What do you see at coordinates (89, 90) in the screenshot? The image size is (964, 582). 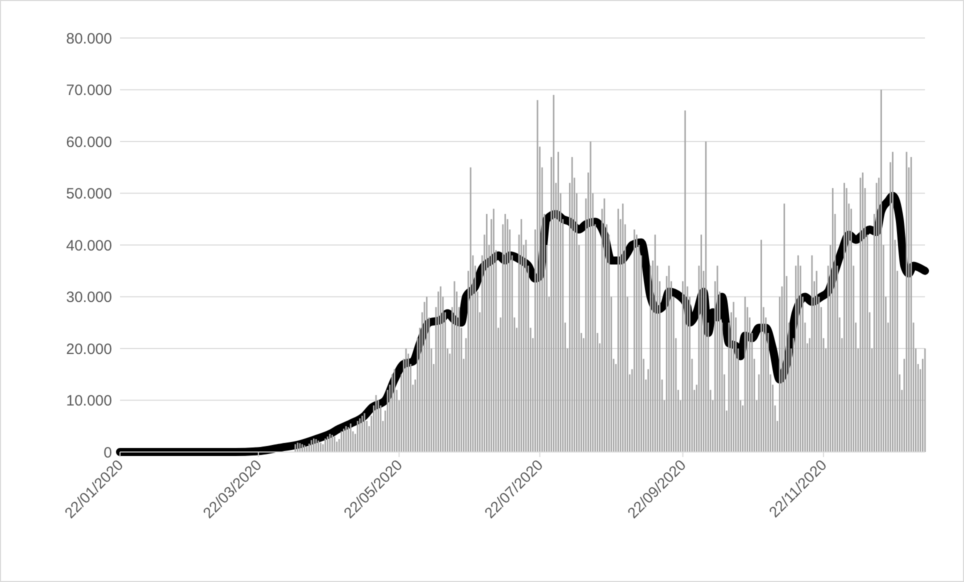 I see `y-tick-label: 70.000` at bounding box center [89, 90].